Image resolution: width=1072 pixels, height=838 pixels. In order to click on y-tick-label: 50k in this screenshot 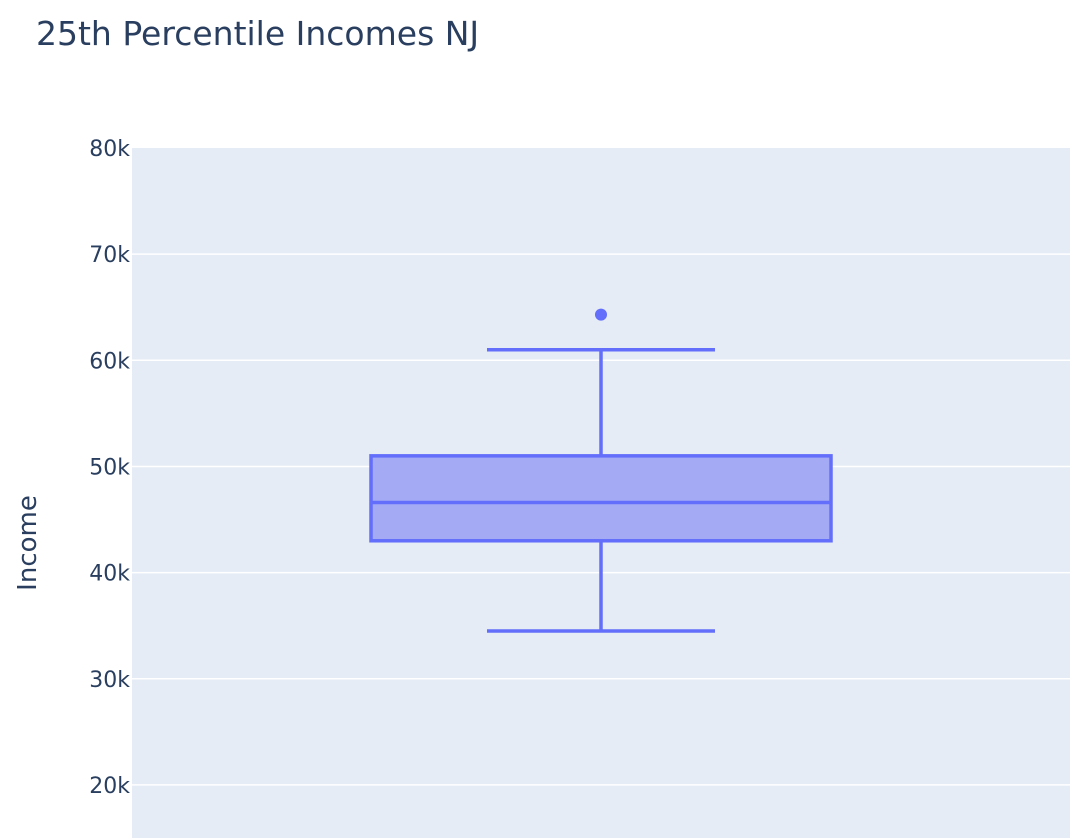, I will do `click(109, 467)`.